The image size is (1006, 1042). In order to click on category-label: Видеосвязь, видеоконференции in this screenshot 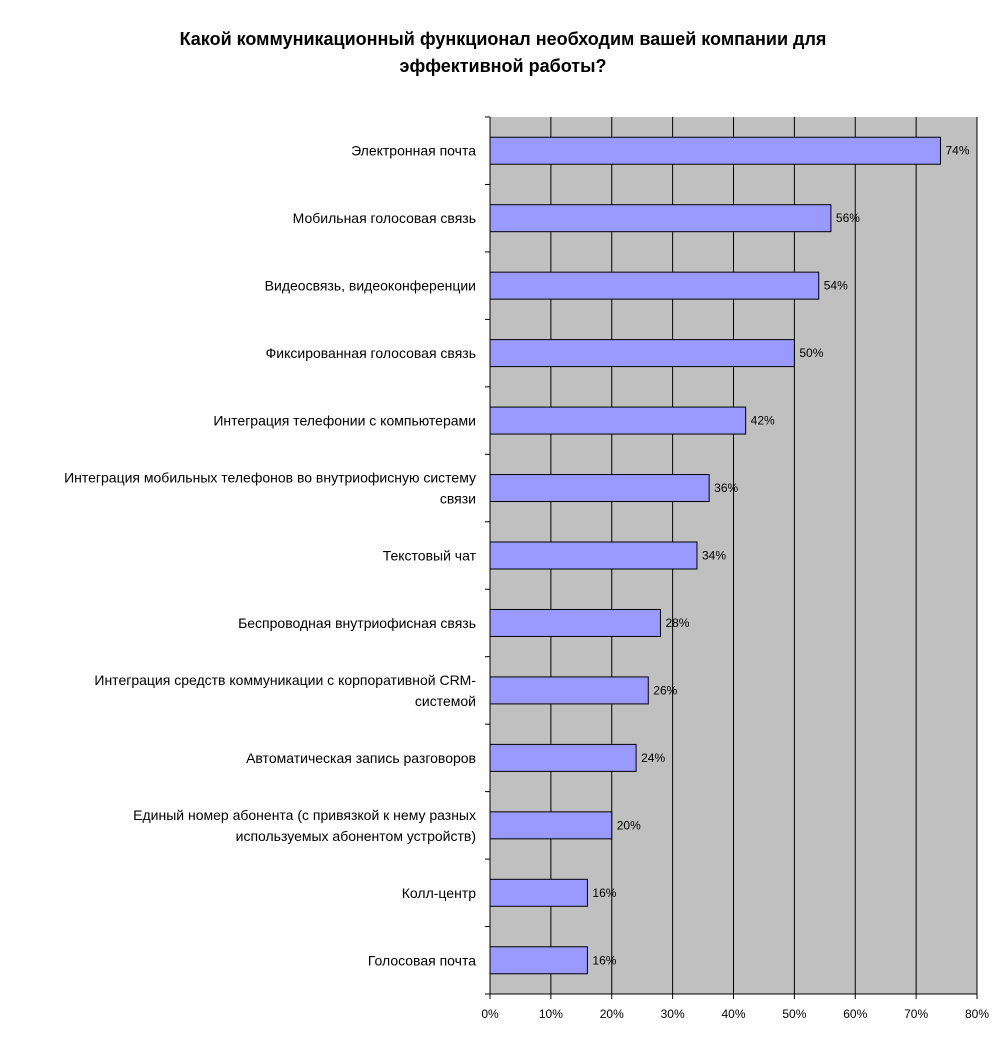, I will do `click(370, 286)`.